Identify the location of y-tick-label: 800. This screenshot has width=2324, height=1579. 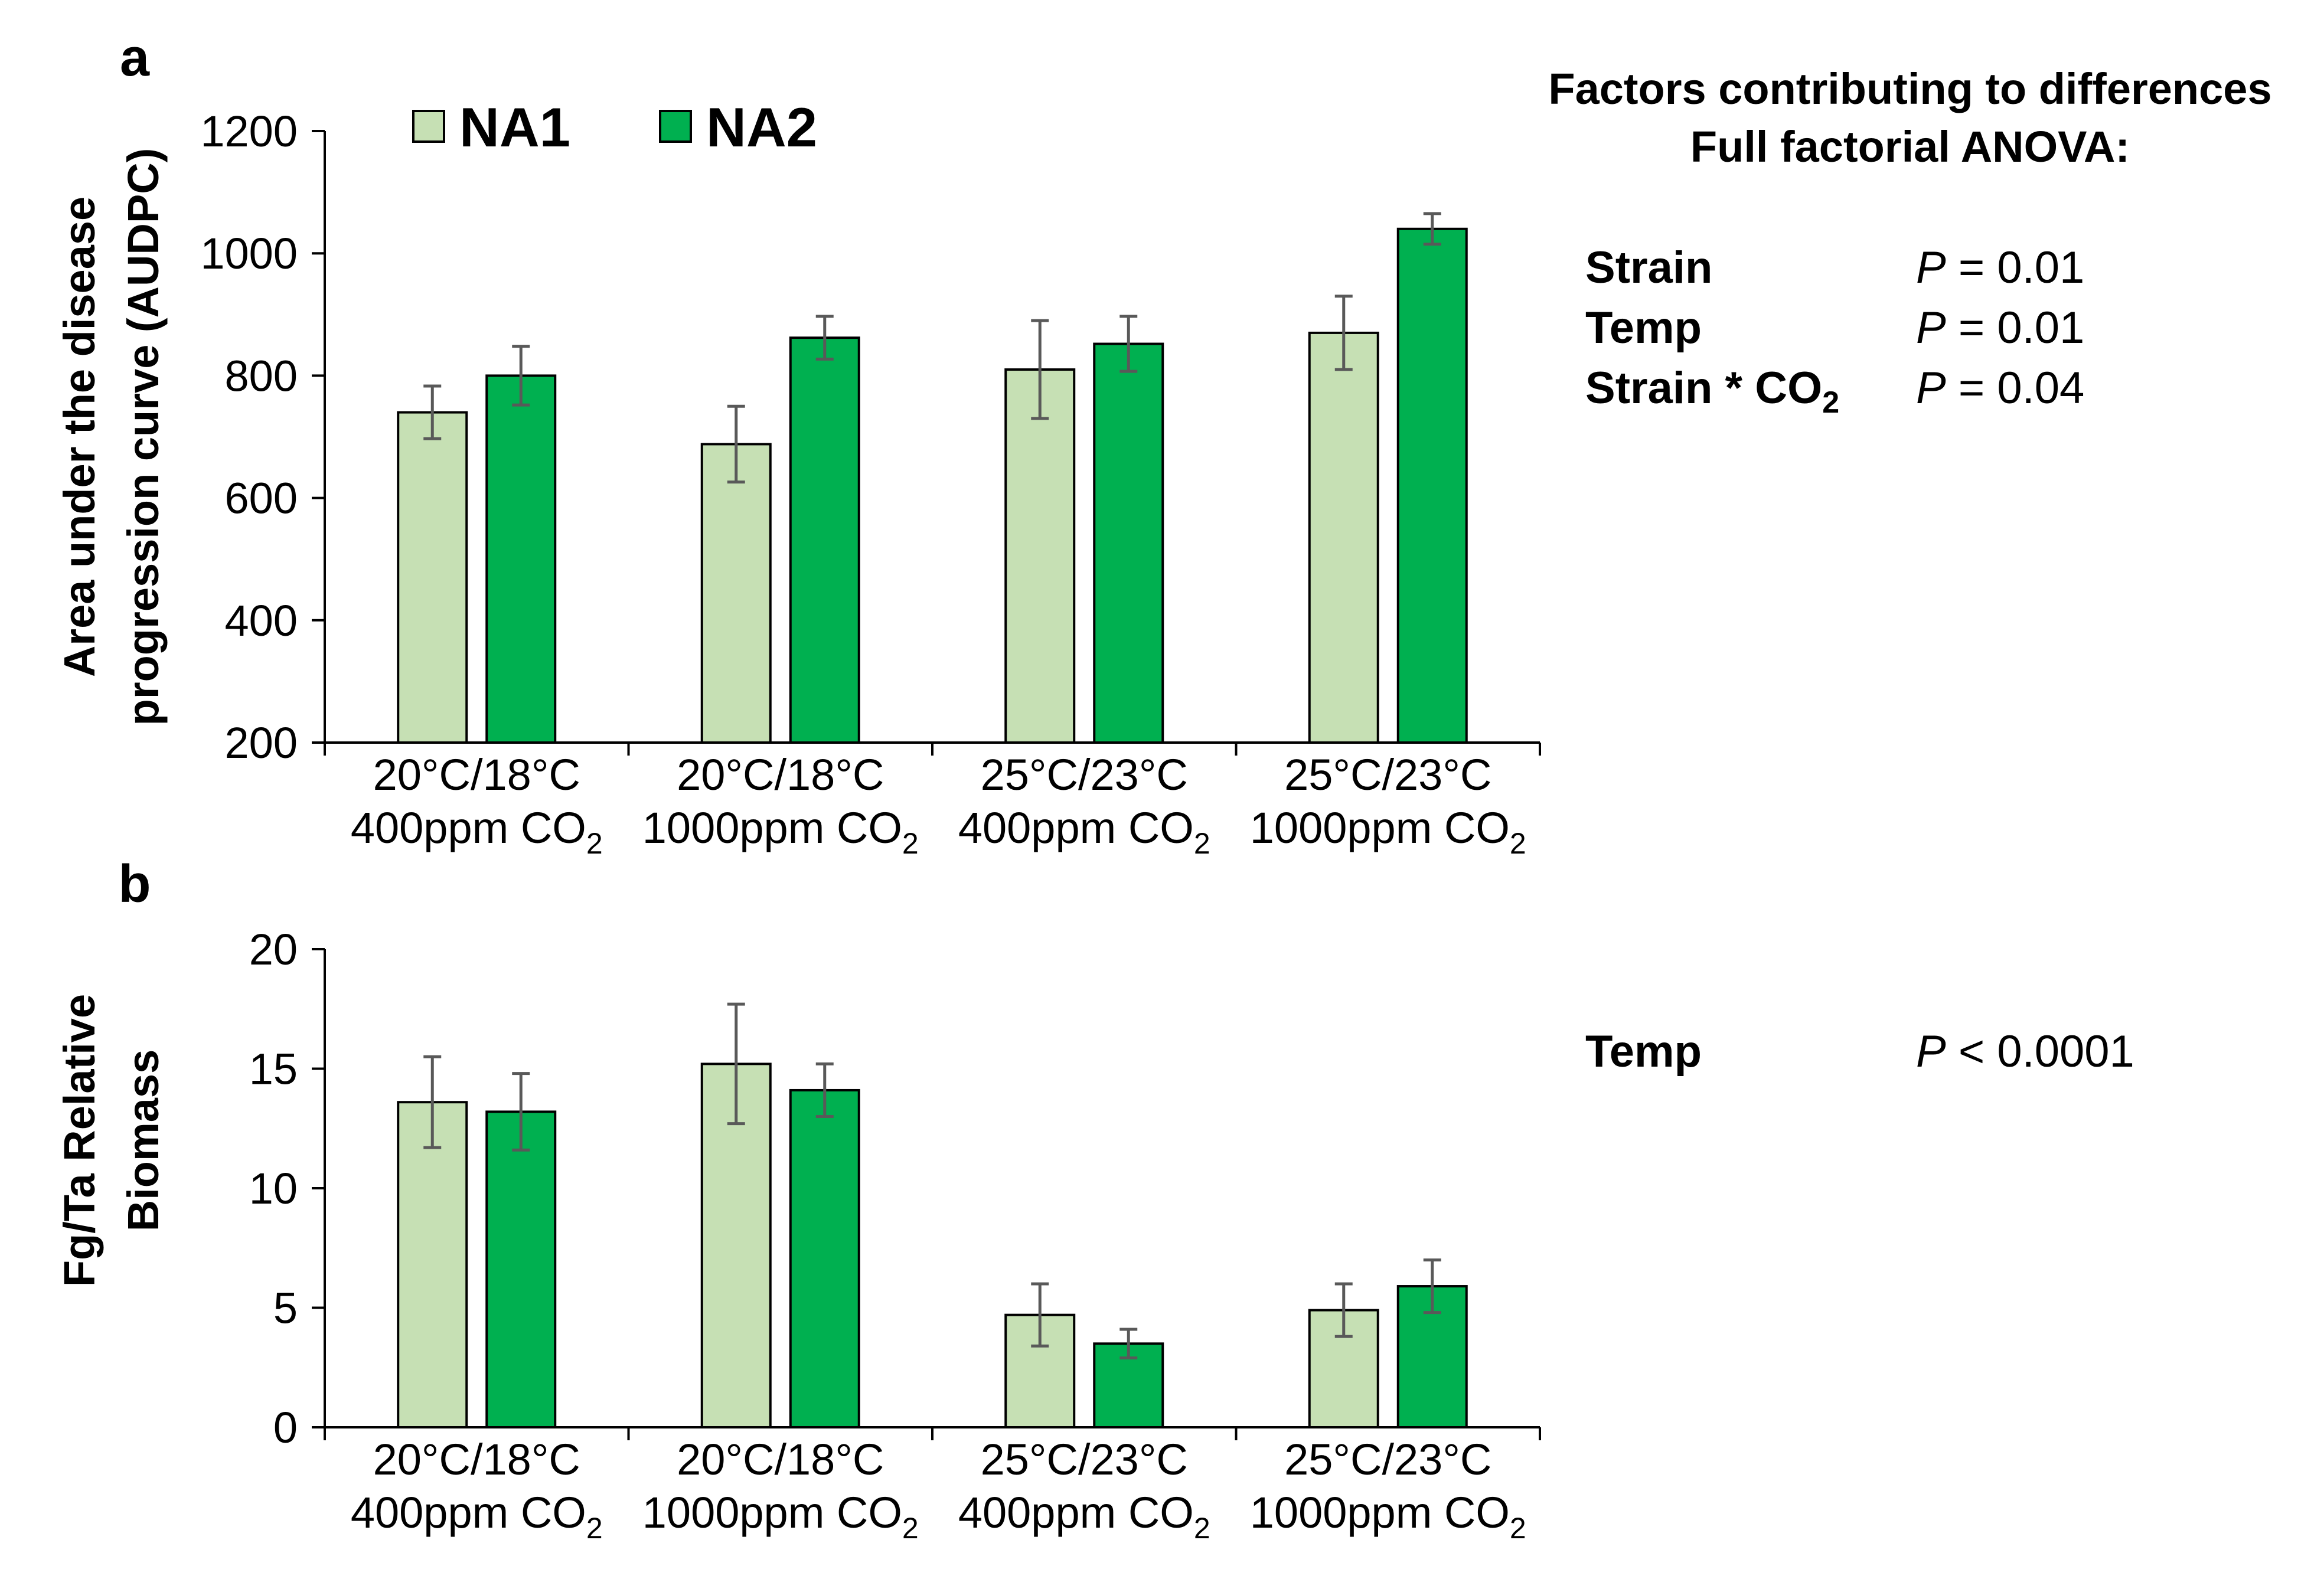
(261, 375).